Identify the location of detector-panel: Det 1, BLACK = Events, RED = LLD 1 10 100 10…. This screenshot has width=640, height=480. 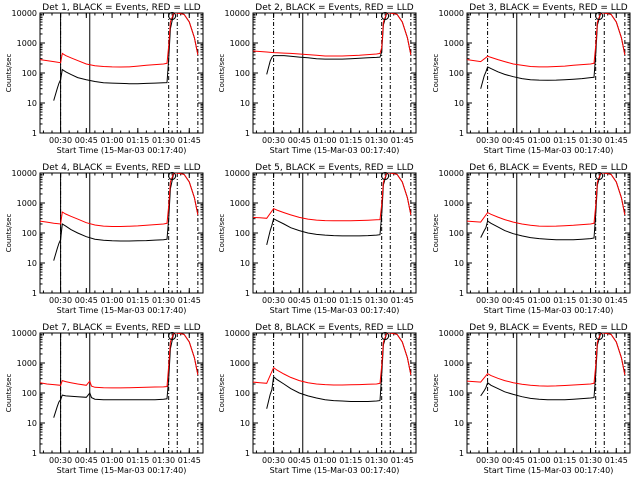
(104, 79).